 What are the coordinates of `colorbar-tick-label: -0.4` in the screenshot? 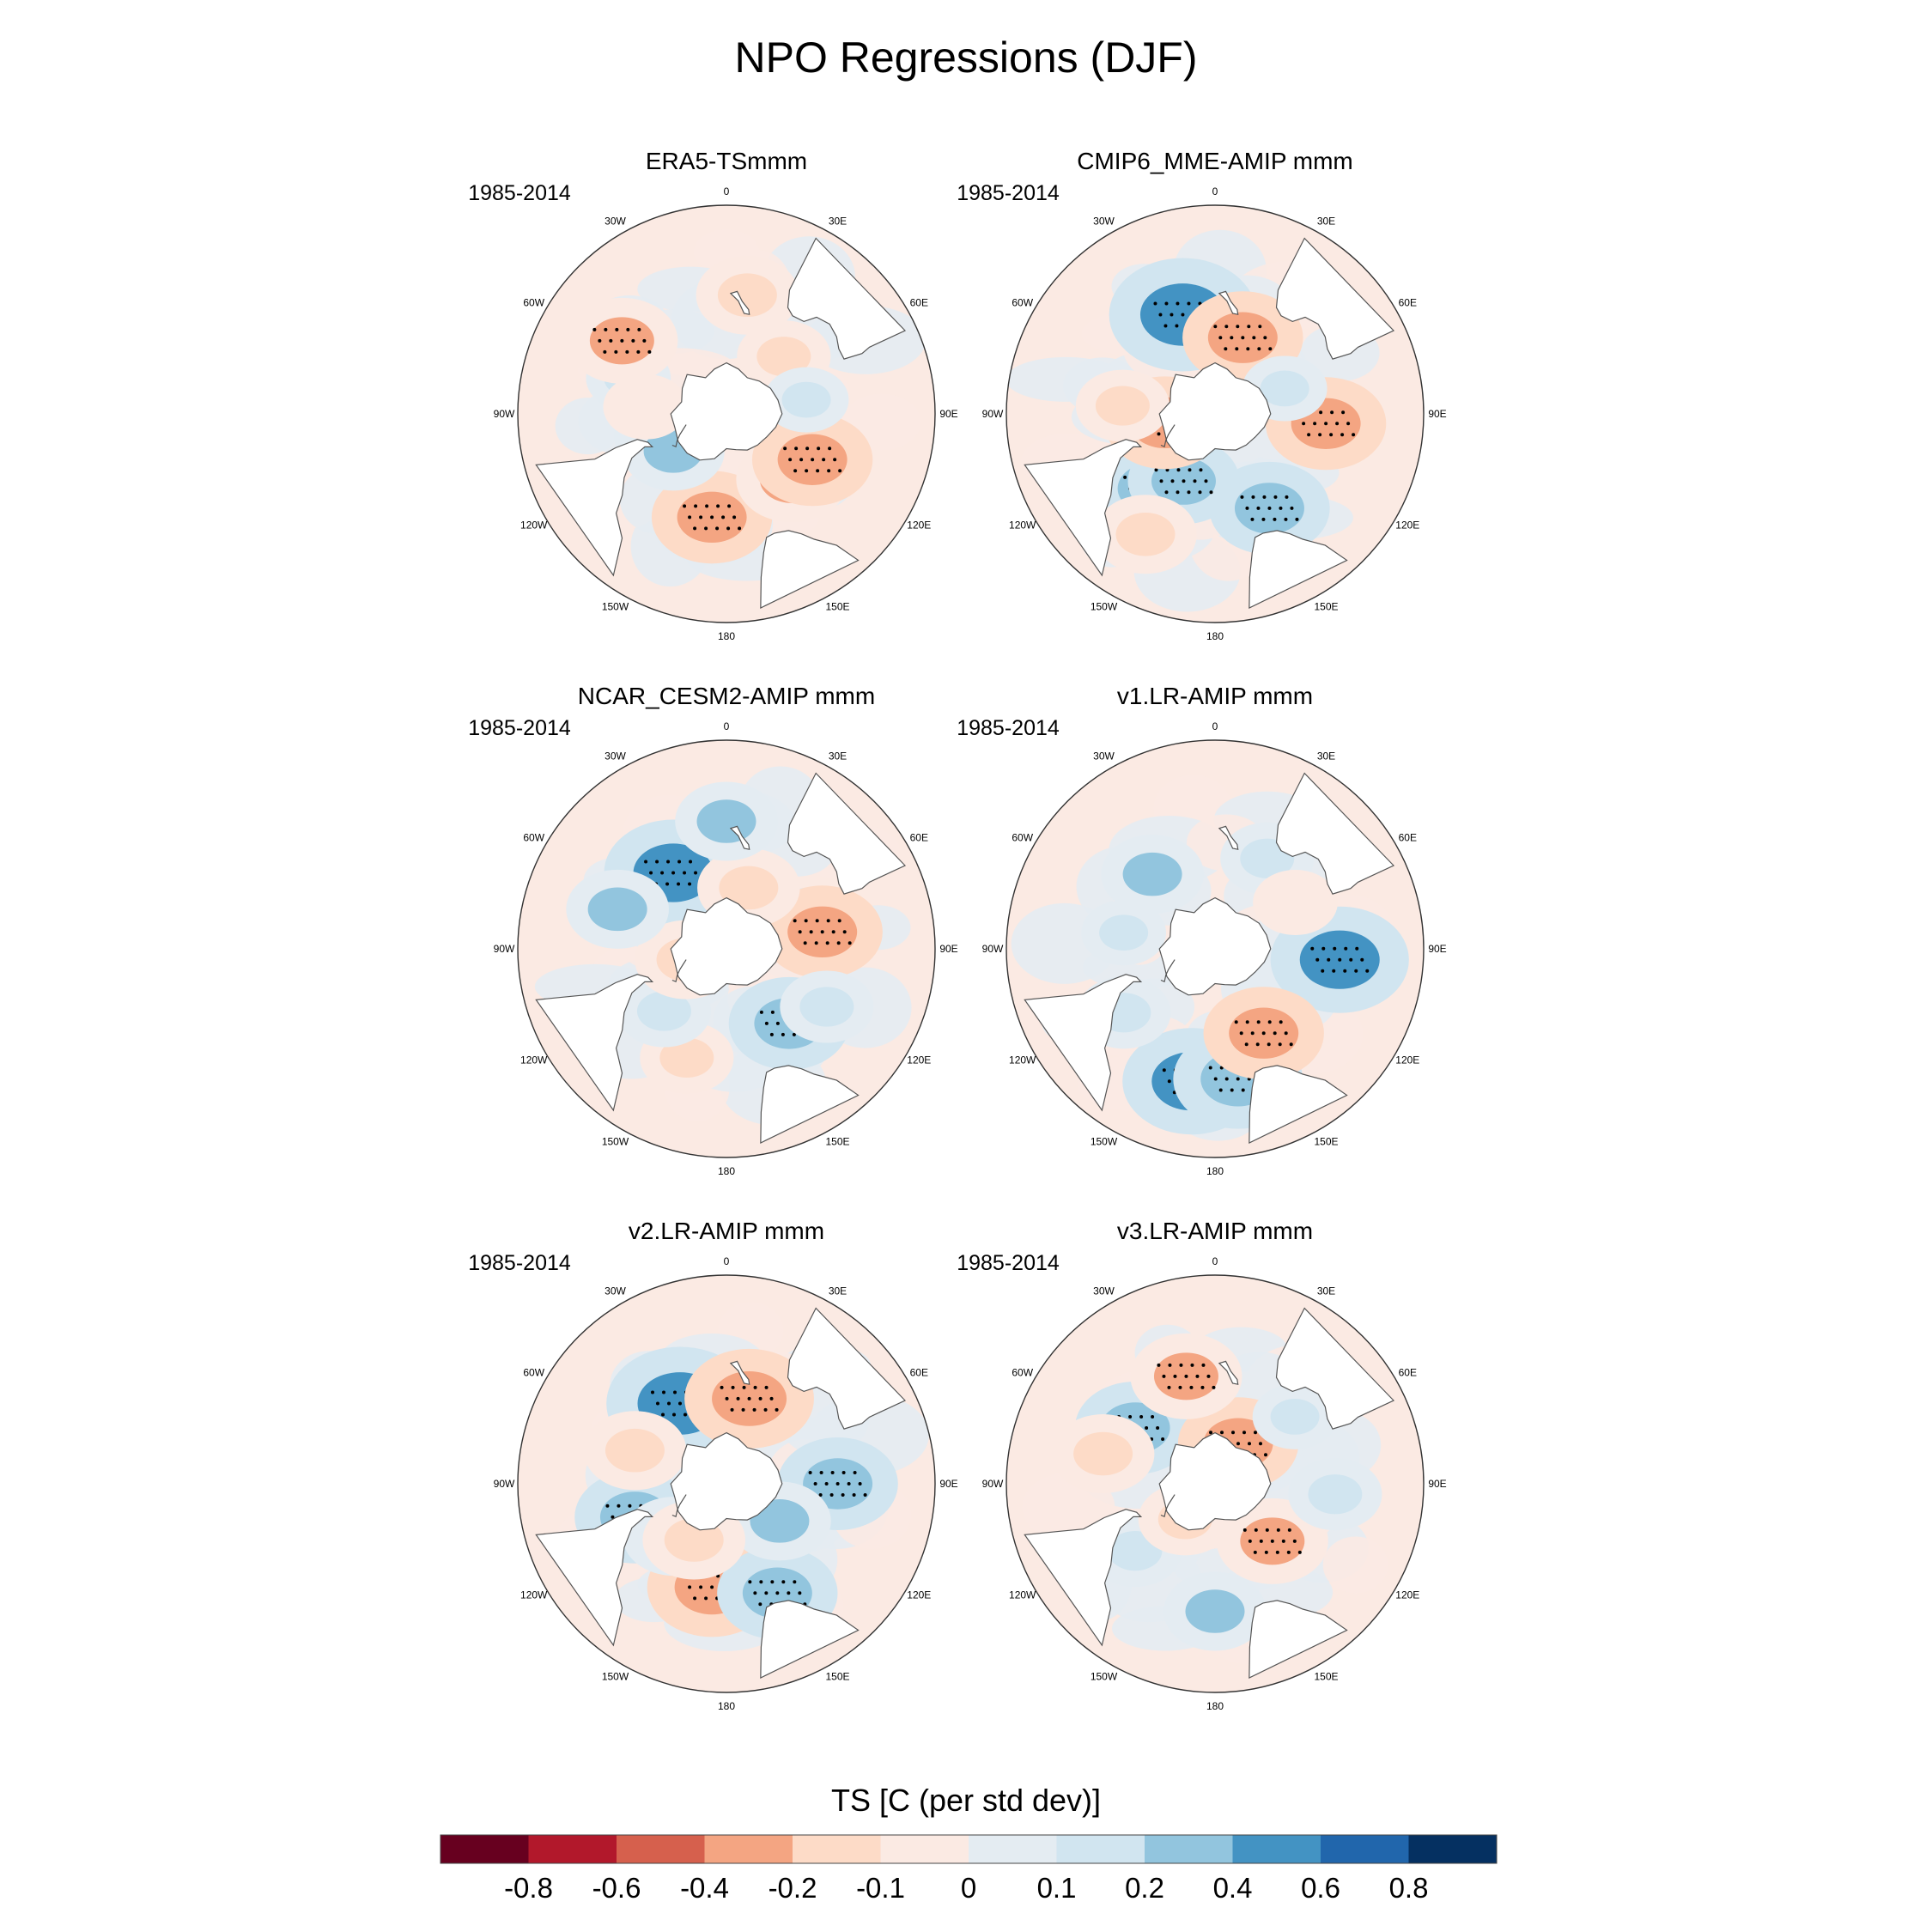 It's located at (704, 1888).